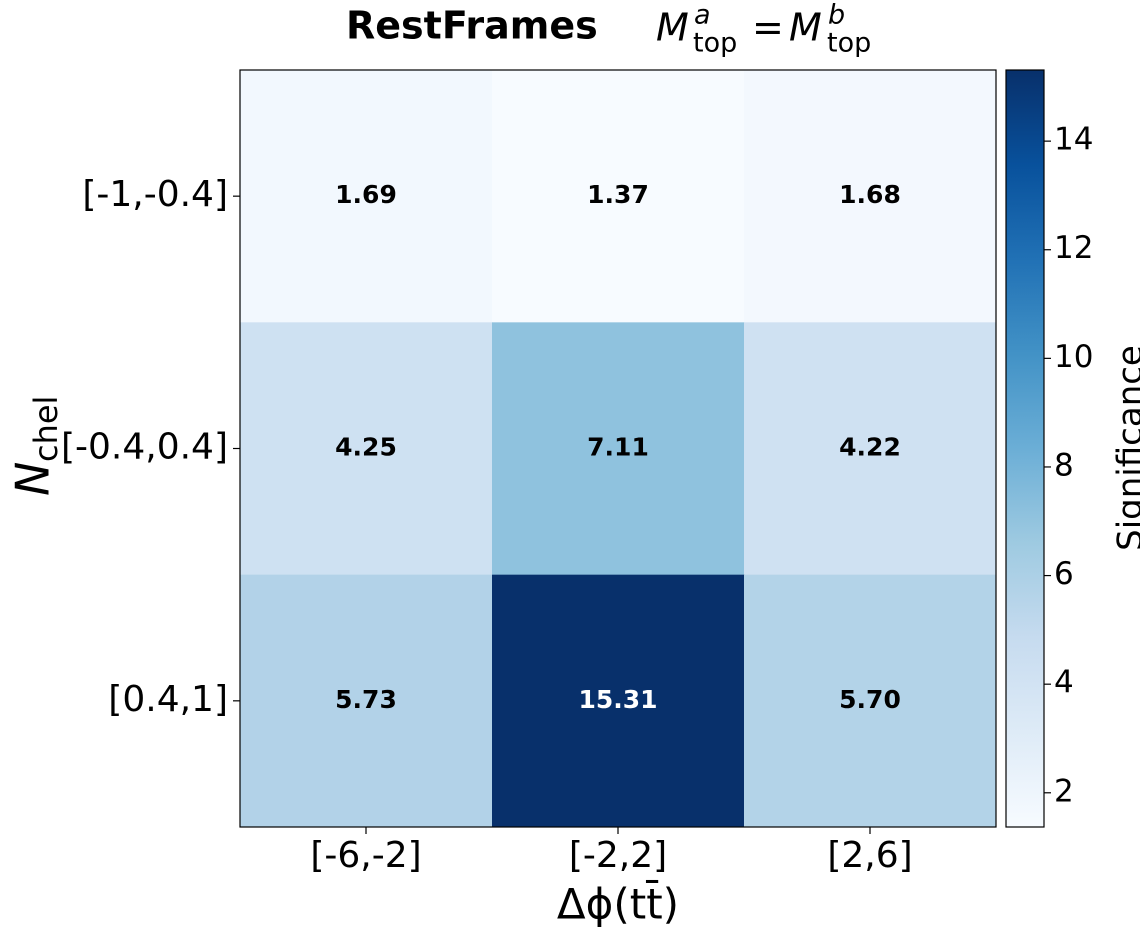  Describe the element at coordinates (1073, 248) in the screenshot. I see `colorbar-tick-label: 12` at that location.